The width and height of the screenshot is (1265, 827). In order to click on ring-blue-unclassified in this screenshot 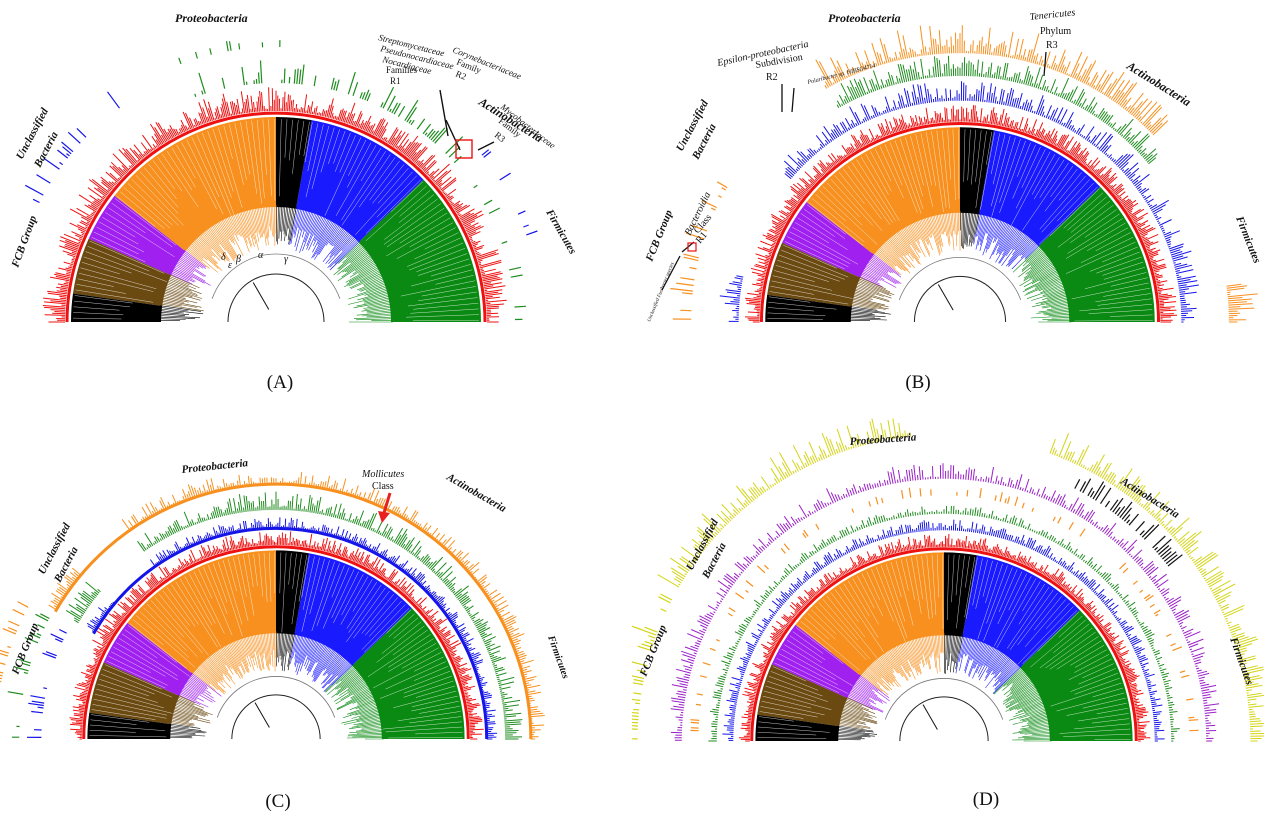, I will do `click(72, 147)`.